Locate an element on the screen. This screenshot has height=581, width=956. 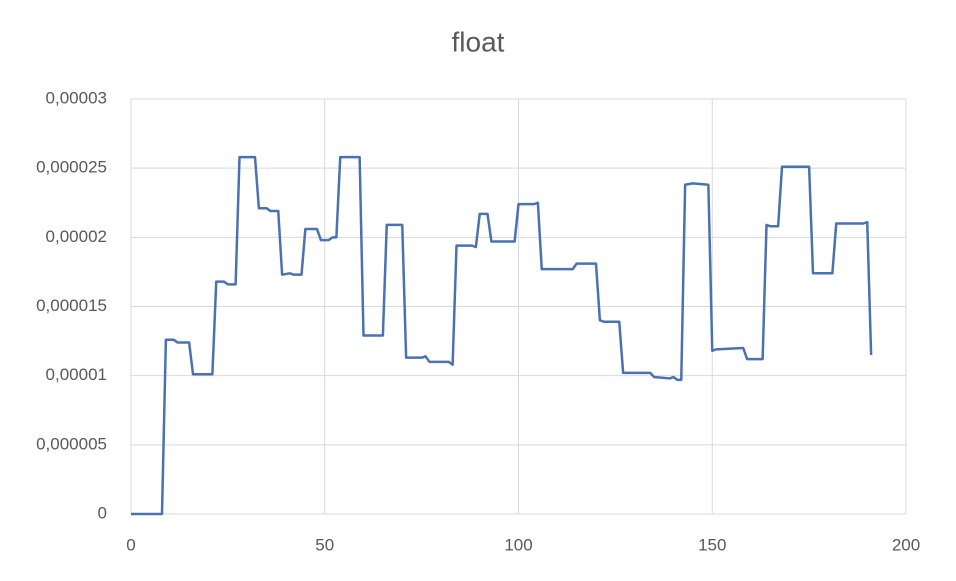
y-tick-label: 0,000015 is located at coordinates (71, 305).